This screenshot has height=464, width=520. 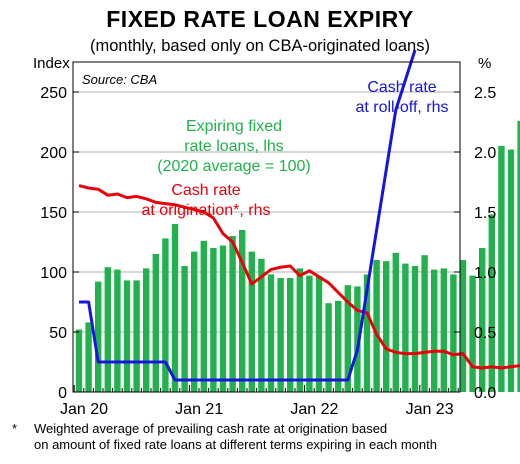 I want to click on origination-label: at origination*, rhs, so click(x=206, y=210).